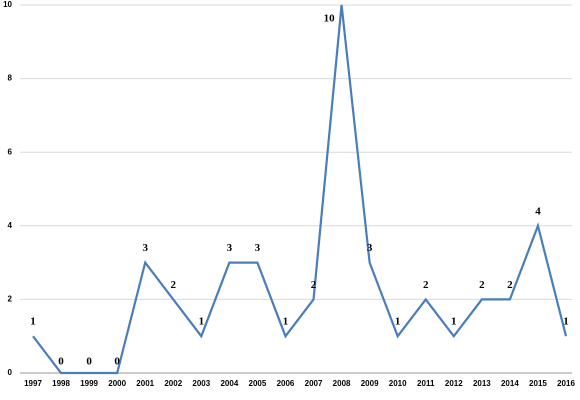 This screenshot has height=400, width=580. I want to click on x-tick-label: 1997, so click(33, 383).